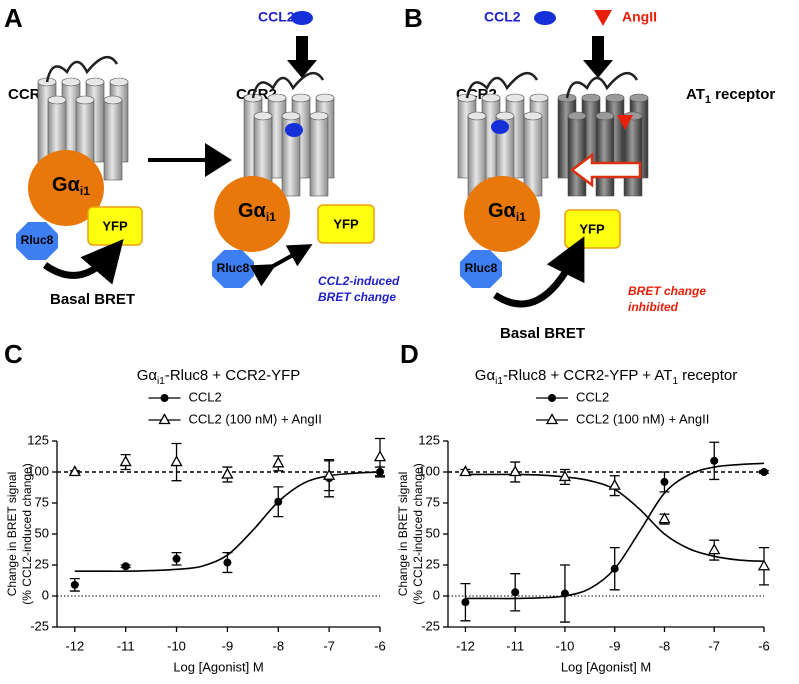 This screenshot has height=684, width=799. What do you see at coordinates (380, 645) in the screenshot?
I see `x-tick-label: -6` at bounding box center [380, 645].